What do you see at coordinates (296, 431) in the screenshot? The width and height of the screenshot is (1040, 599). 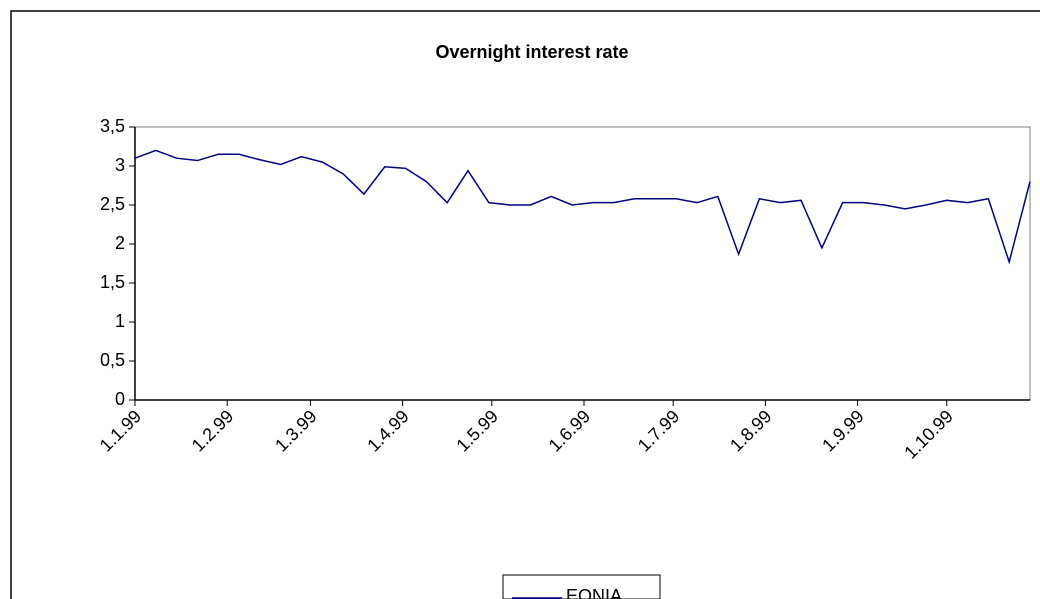 I see `x-tick-label: 1.3.99` at bounding box center [296, 431].